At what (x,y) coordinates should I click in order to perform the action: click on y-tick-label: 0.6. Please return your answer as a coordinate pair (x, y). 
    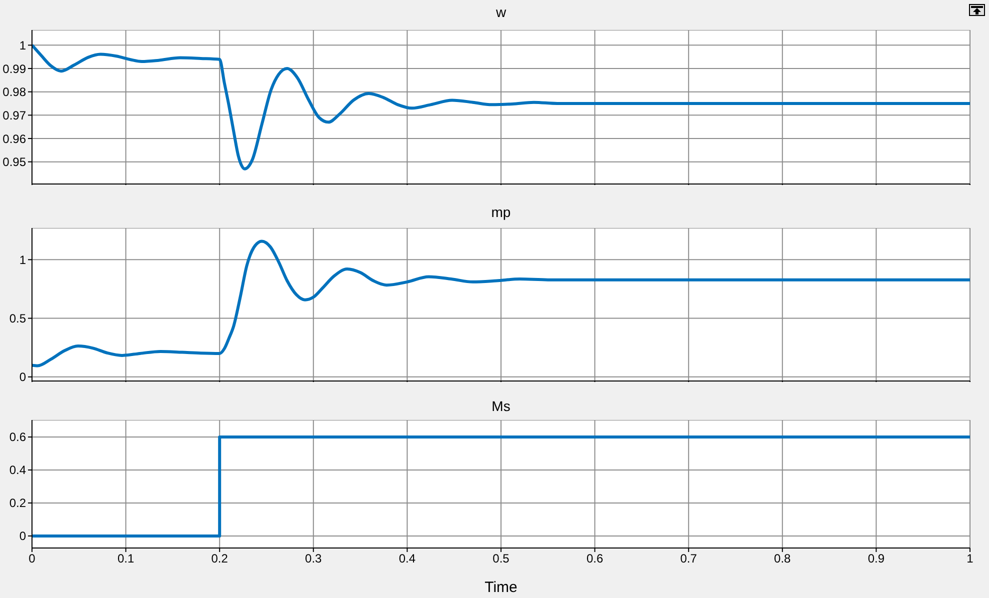
    Looking at the image, I should click on (17, 437).